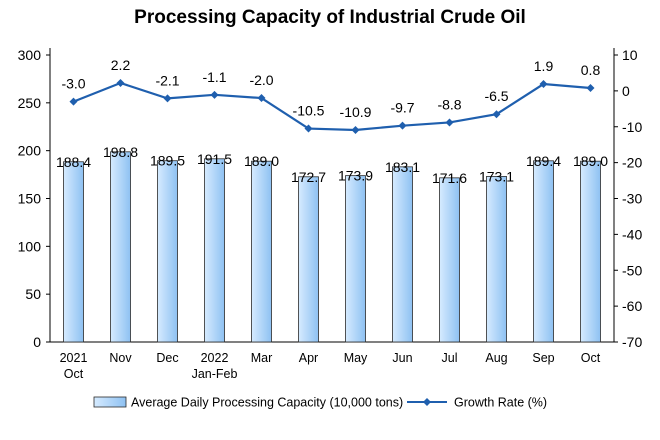  I want to click on right-tick-label: -10, so click(632, 127).